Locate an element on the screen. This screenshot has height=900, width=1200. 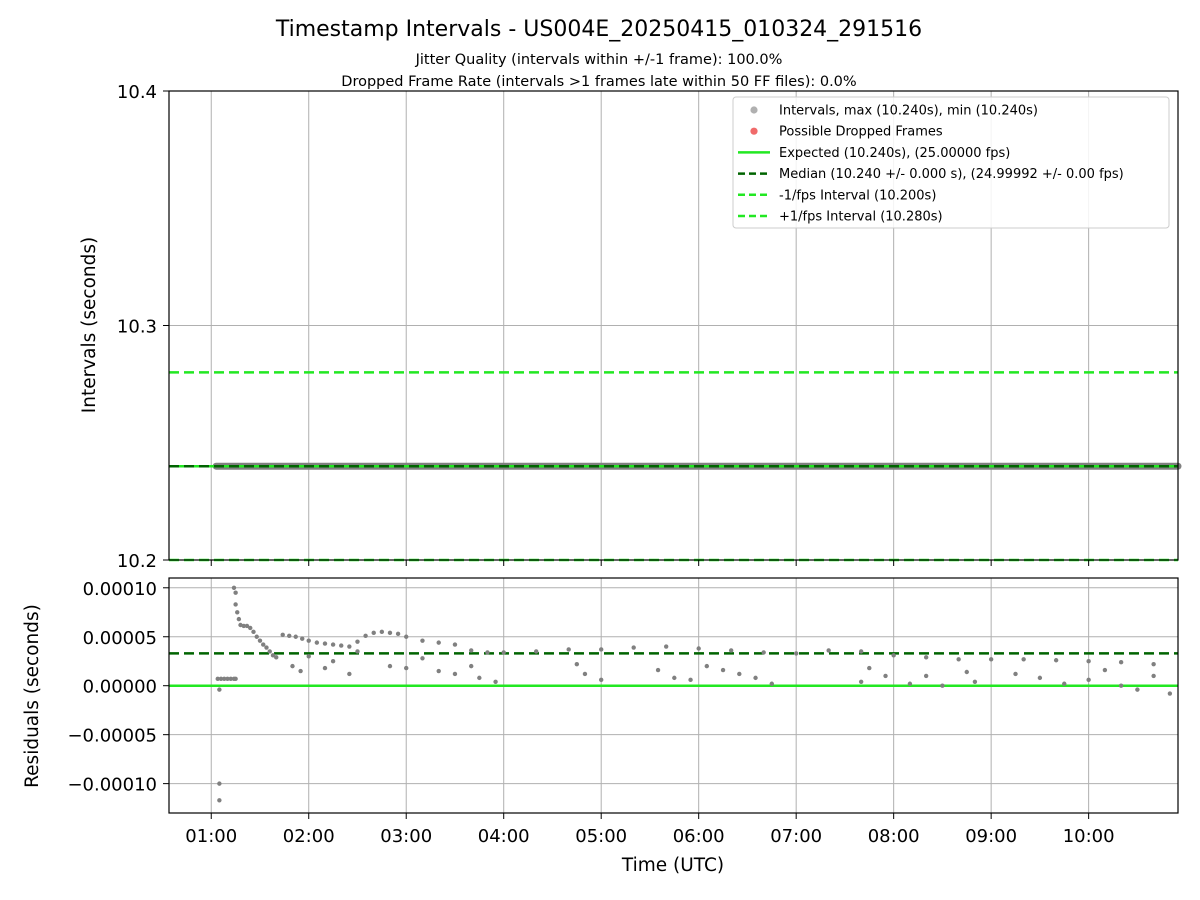
x-tick-label: 07:00 is located at coordinates (796, 836).